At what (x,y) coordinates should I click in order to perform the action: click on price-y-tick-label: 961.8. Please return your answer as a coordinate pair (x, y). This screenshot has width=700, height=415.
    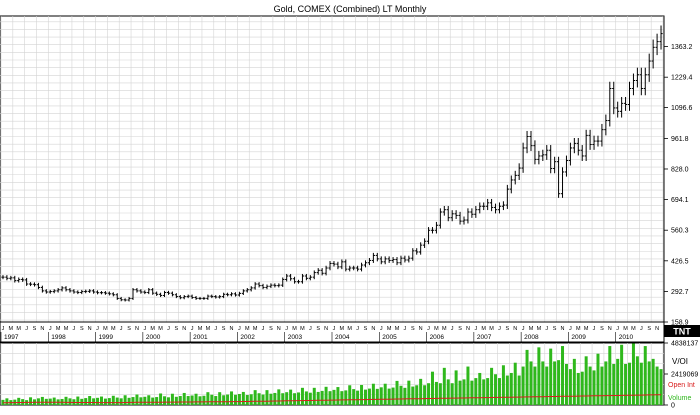
    Looking at the image, I should click on (680, 139).